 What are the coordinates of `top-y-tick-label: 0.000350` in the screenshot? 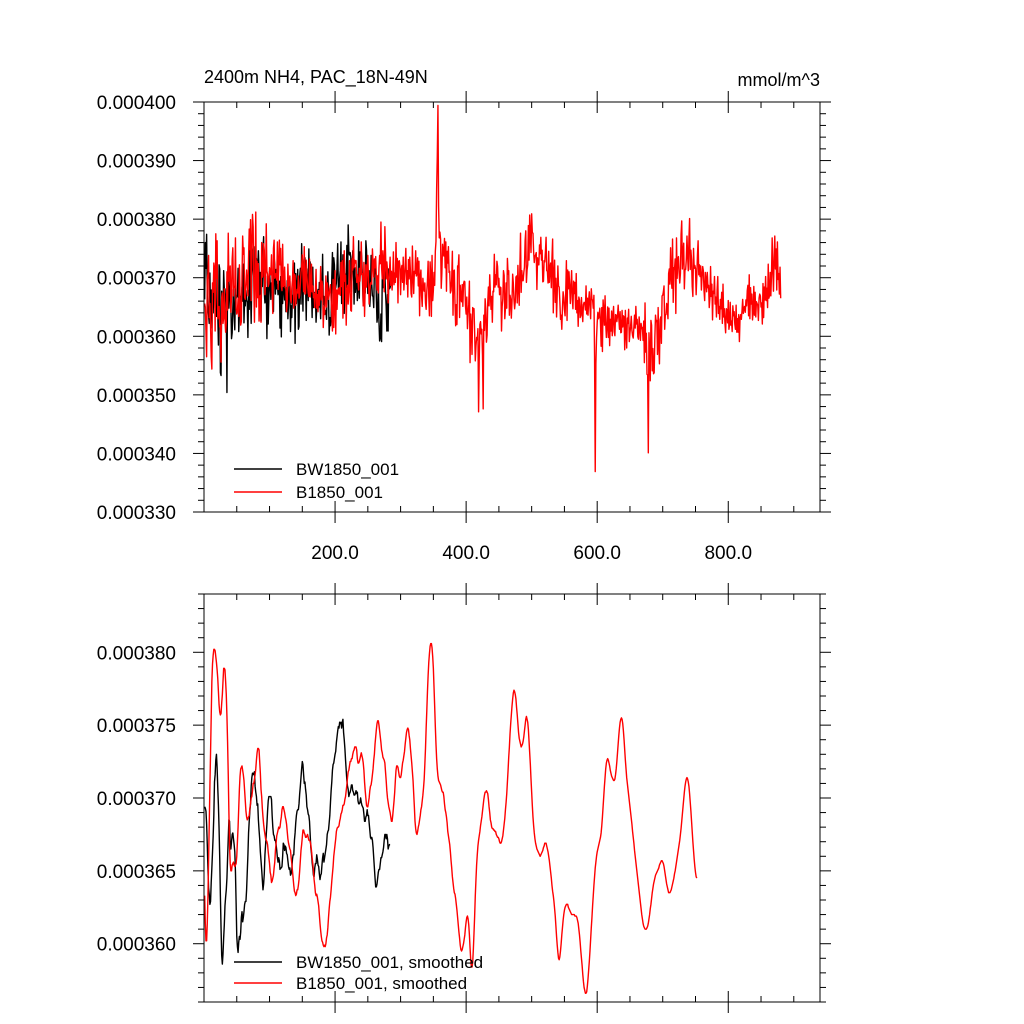 It's located at (136, 396).